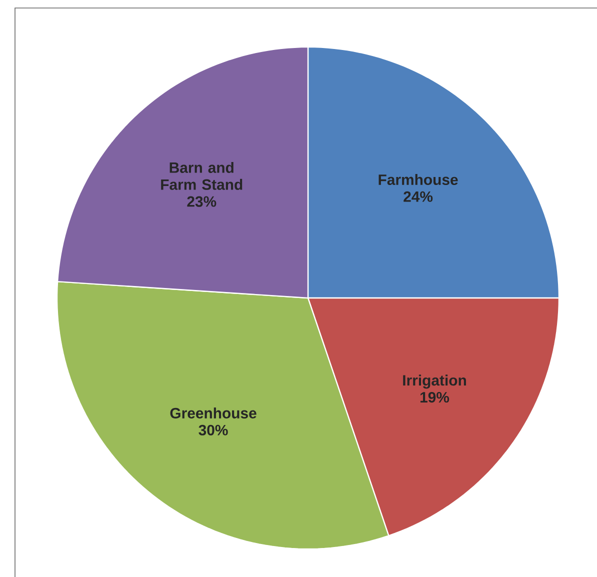 This screenshot has height=577, width=597. I want to click on data-label: 24%, so click(418, 196).